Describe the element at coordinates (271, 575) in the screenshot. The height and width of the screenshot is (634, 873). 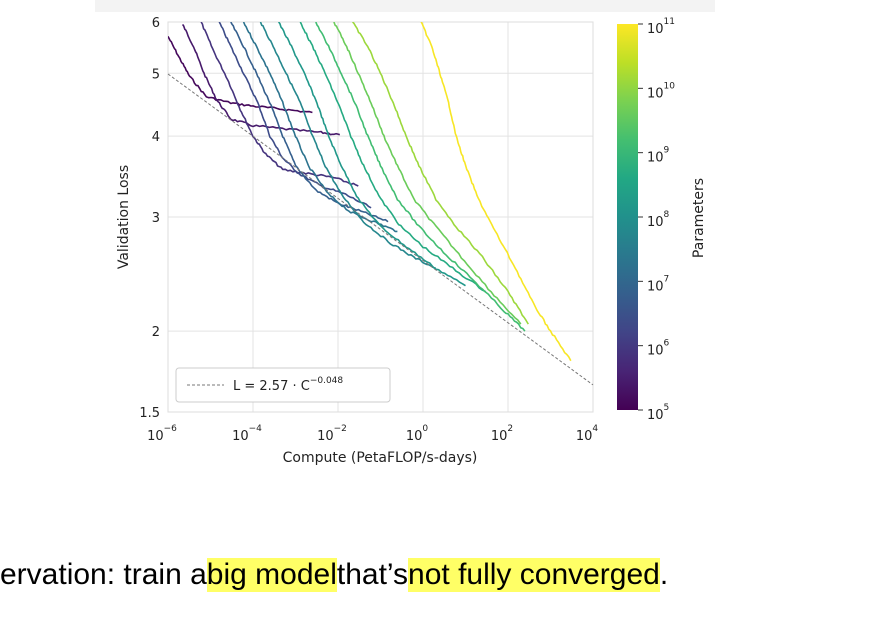
I see `caption-highlight: big model` at that location.